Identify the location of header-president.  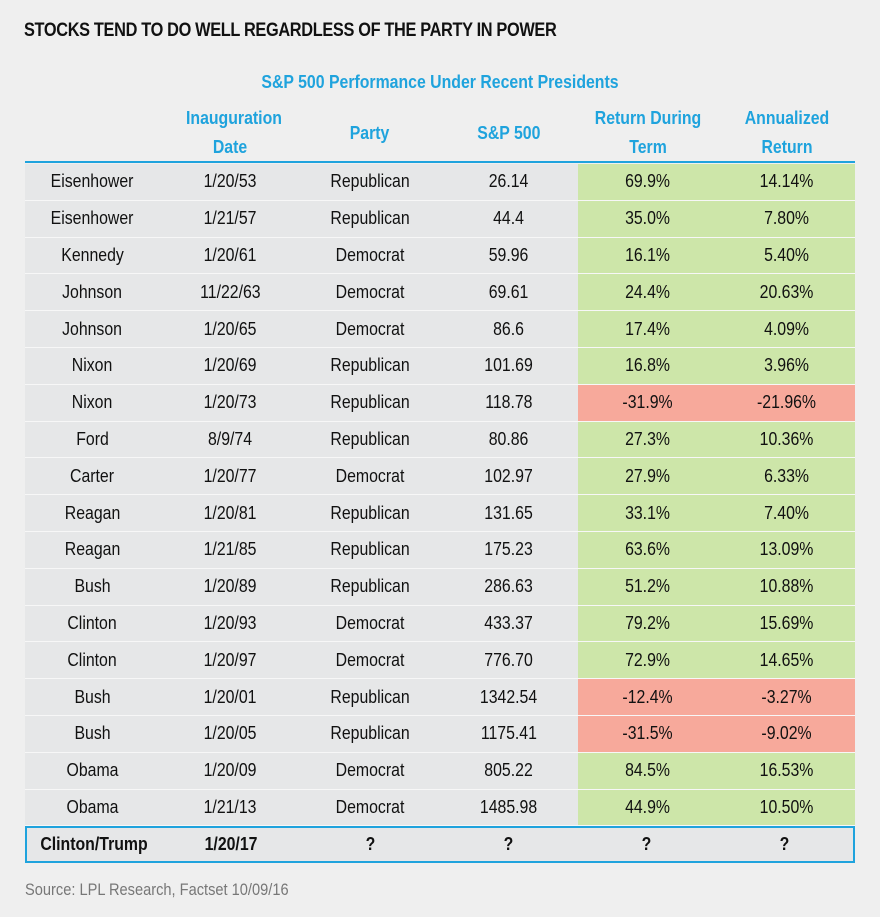
(92, 133).